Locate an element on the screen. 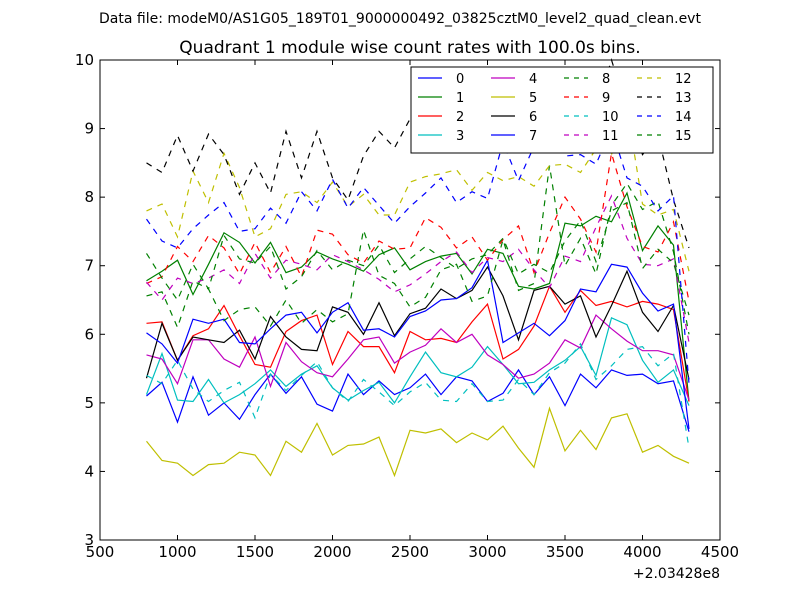 This screenshot has width=800, height=604. x-tick-label: 500 is located at coordinates (100, 552).